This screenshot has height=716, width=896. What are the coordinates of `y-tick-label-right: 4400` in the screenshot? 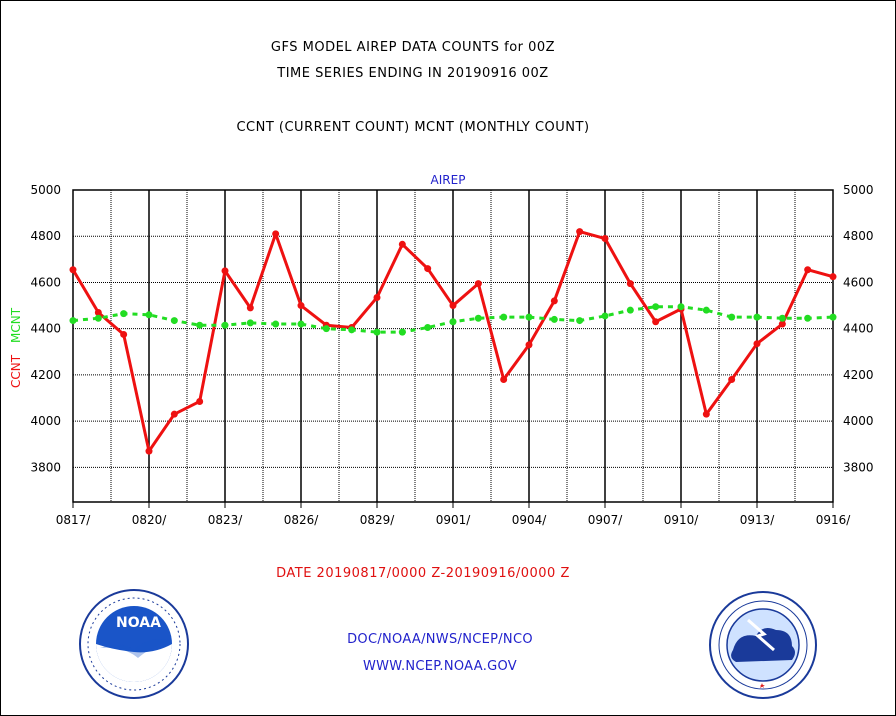 It's located at (858, 329).